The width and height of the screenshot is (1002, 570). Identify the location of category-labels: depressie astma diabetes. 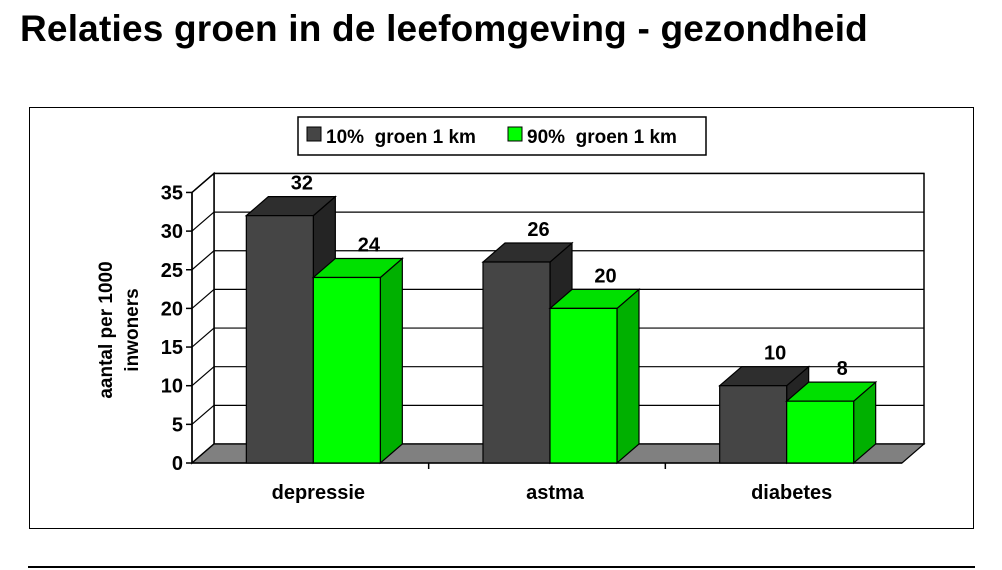
(552, 493).